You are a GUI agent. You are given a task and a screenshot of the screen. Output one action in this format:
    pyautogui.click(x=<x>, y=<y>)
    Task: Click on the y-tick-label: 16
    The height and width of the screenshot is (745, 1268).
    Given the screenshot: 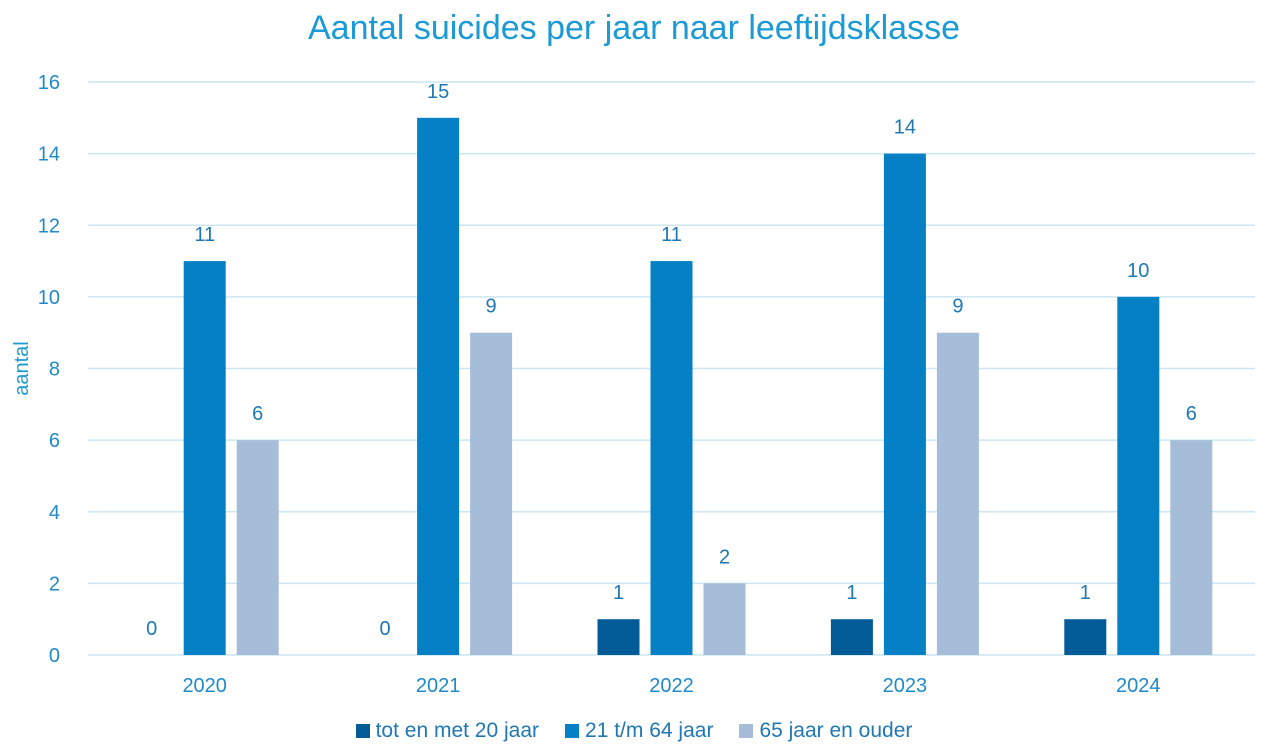 What is the action you would take?
    pyautogui.click(x=49, y=83)
    